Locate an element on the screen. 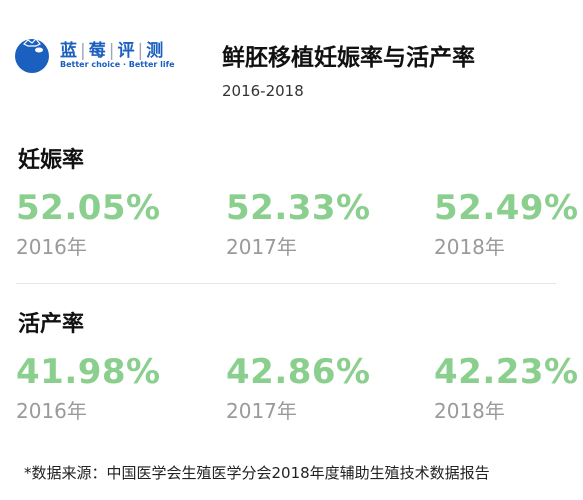  stat-value: 42.86% is located at coordinates (298, 372).